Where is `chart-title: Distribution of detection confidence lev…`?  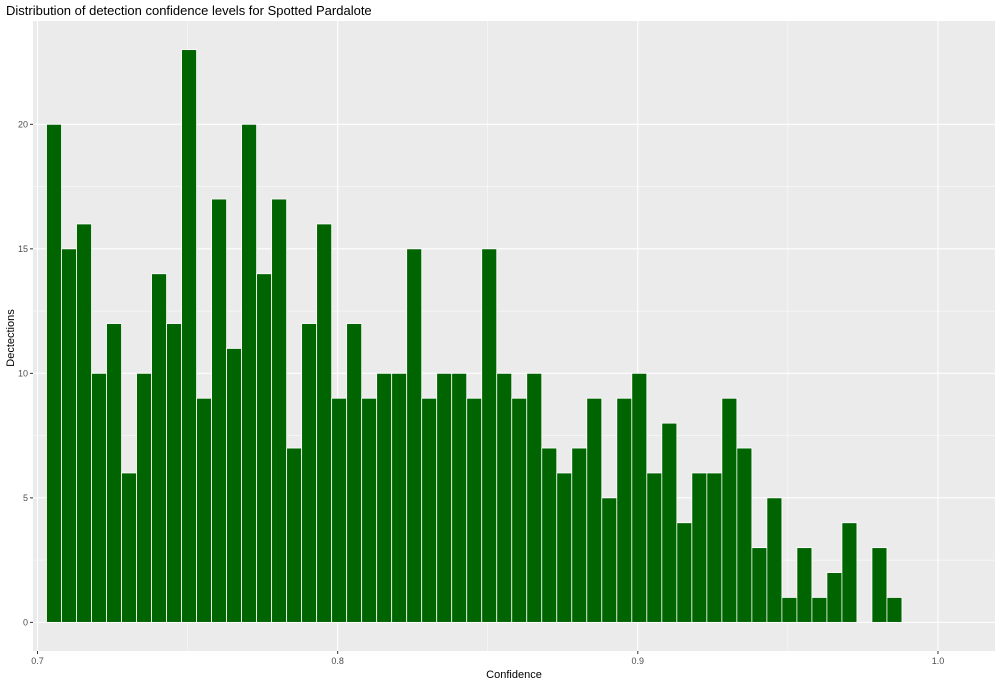
chart-title: Distribution of detection confidence lev… is located at coordinates (189, 10).